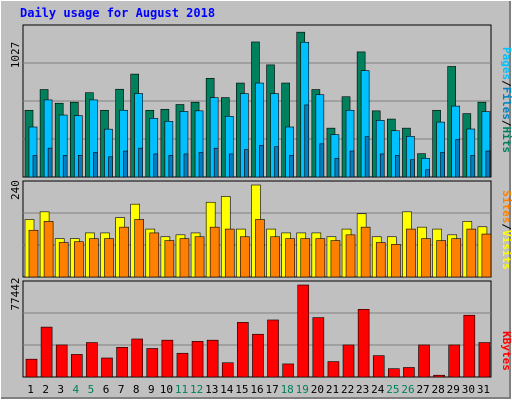 This screenshot has width=512, height=400. Describe the element at coordinates (117, 13) in the screenshot. I see `chart-title: Daily usage for August 2018` at that location.